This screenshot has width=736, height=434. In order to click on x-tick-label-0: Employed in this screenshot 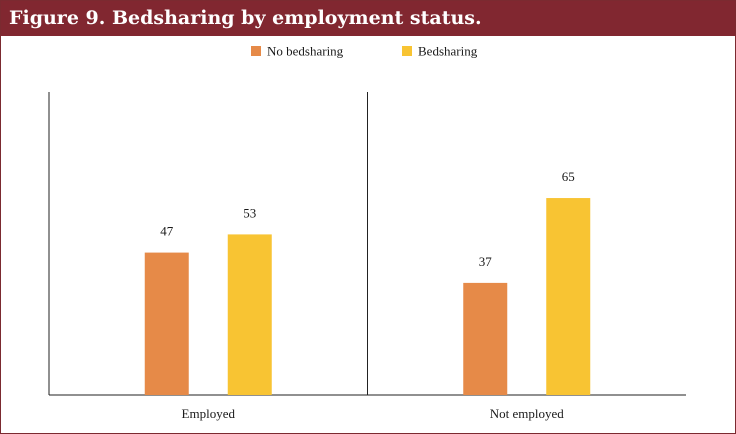, I will do `click(209, 413)`.